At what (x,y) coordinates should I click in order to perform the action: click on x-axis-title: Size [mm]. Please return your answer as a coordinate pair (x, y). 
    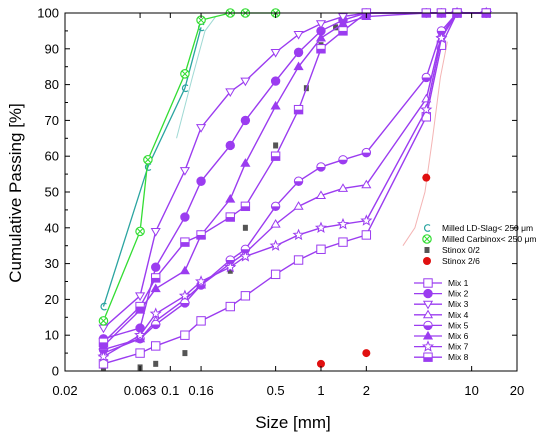
    Looking at the image, I should click on (293, 422).